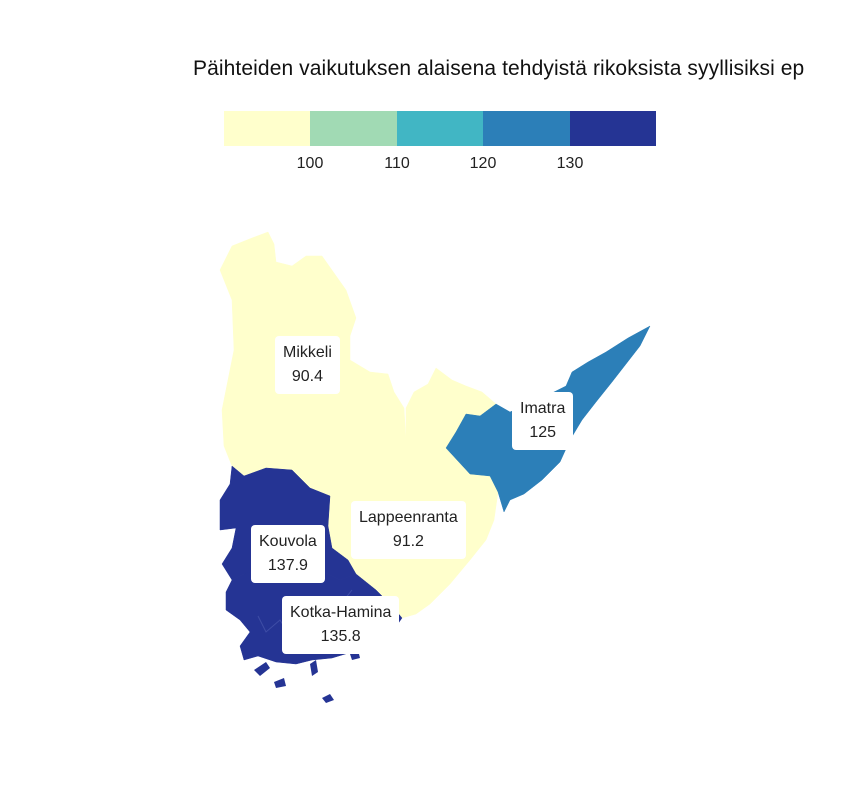 This screenshot has width=864, height=792. I want to click on color-legend, so click(440, 128).